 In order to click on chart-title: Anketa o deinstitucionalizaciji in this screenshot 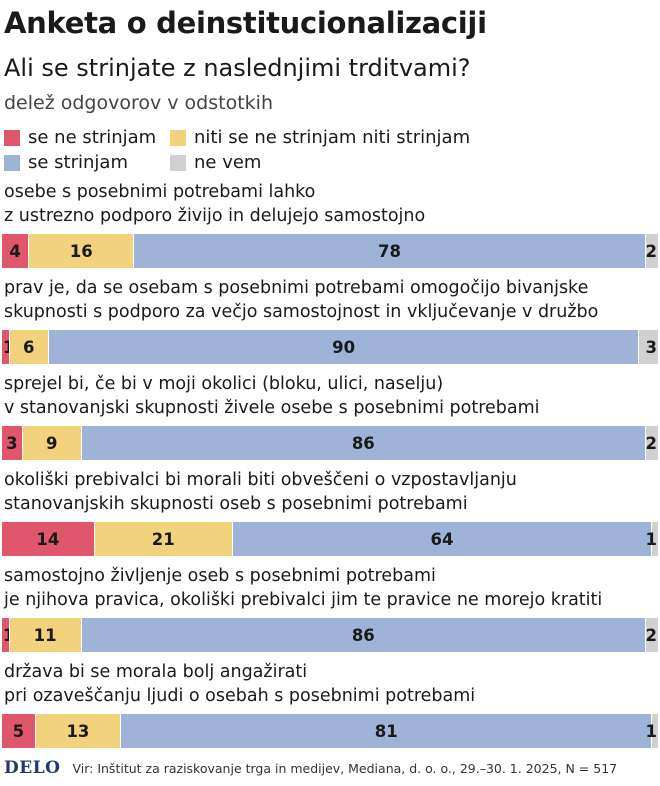, I will do `click(245, 23)`.